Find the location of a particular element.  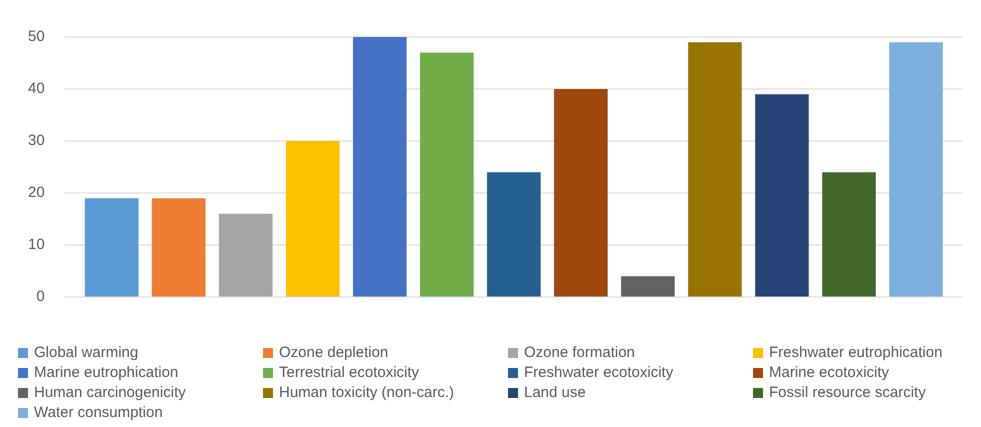

legend-label: Marine eutrophication is located at coordinates (106, 372).